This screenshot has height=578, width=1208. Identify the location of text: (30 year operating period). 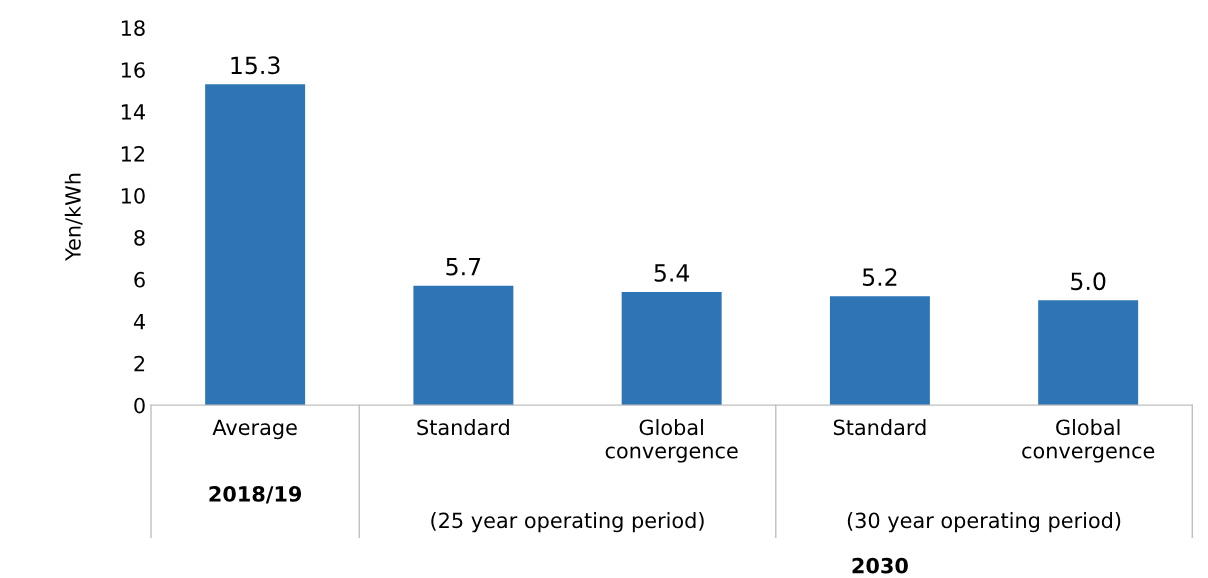
(984, 522).